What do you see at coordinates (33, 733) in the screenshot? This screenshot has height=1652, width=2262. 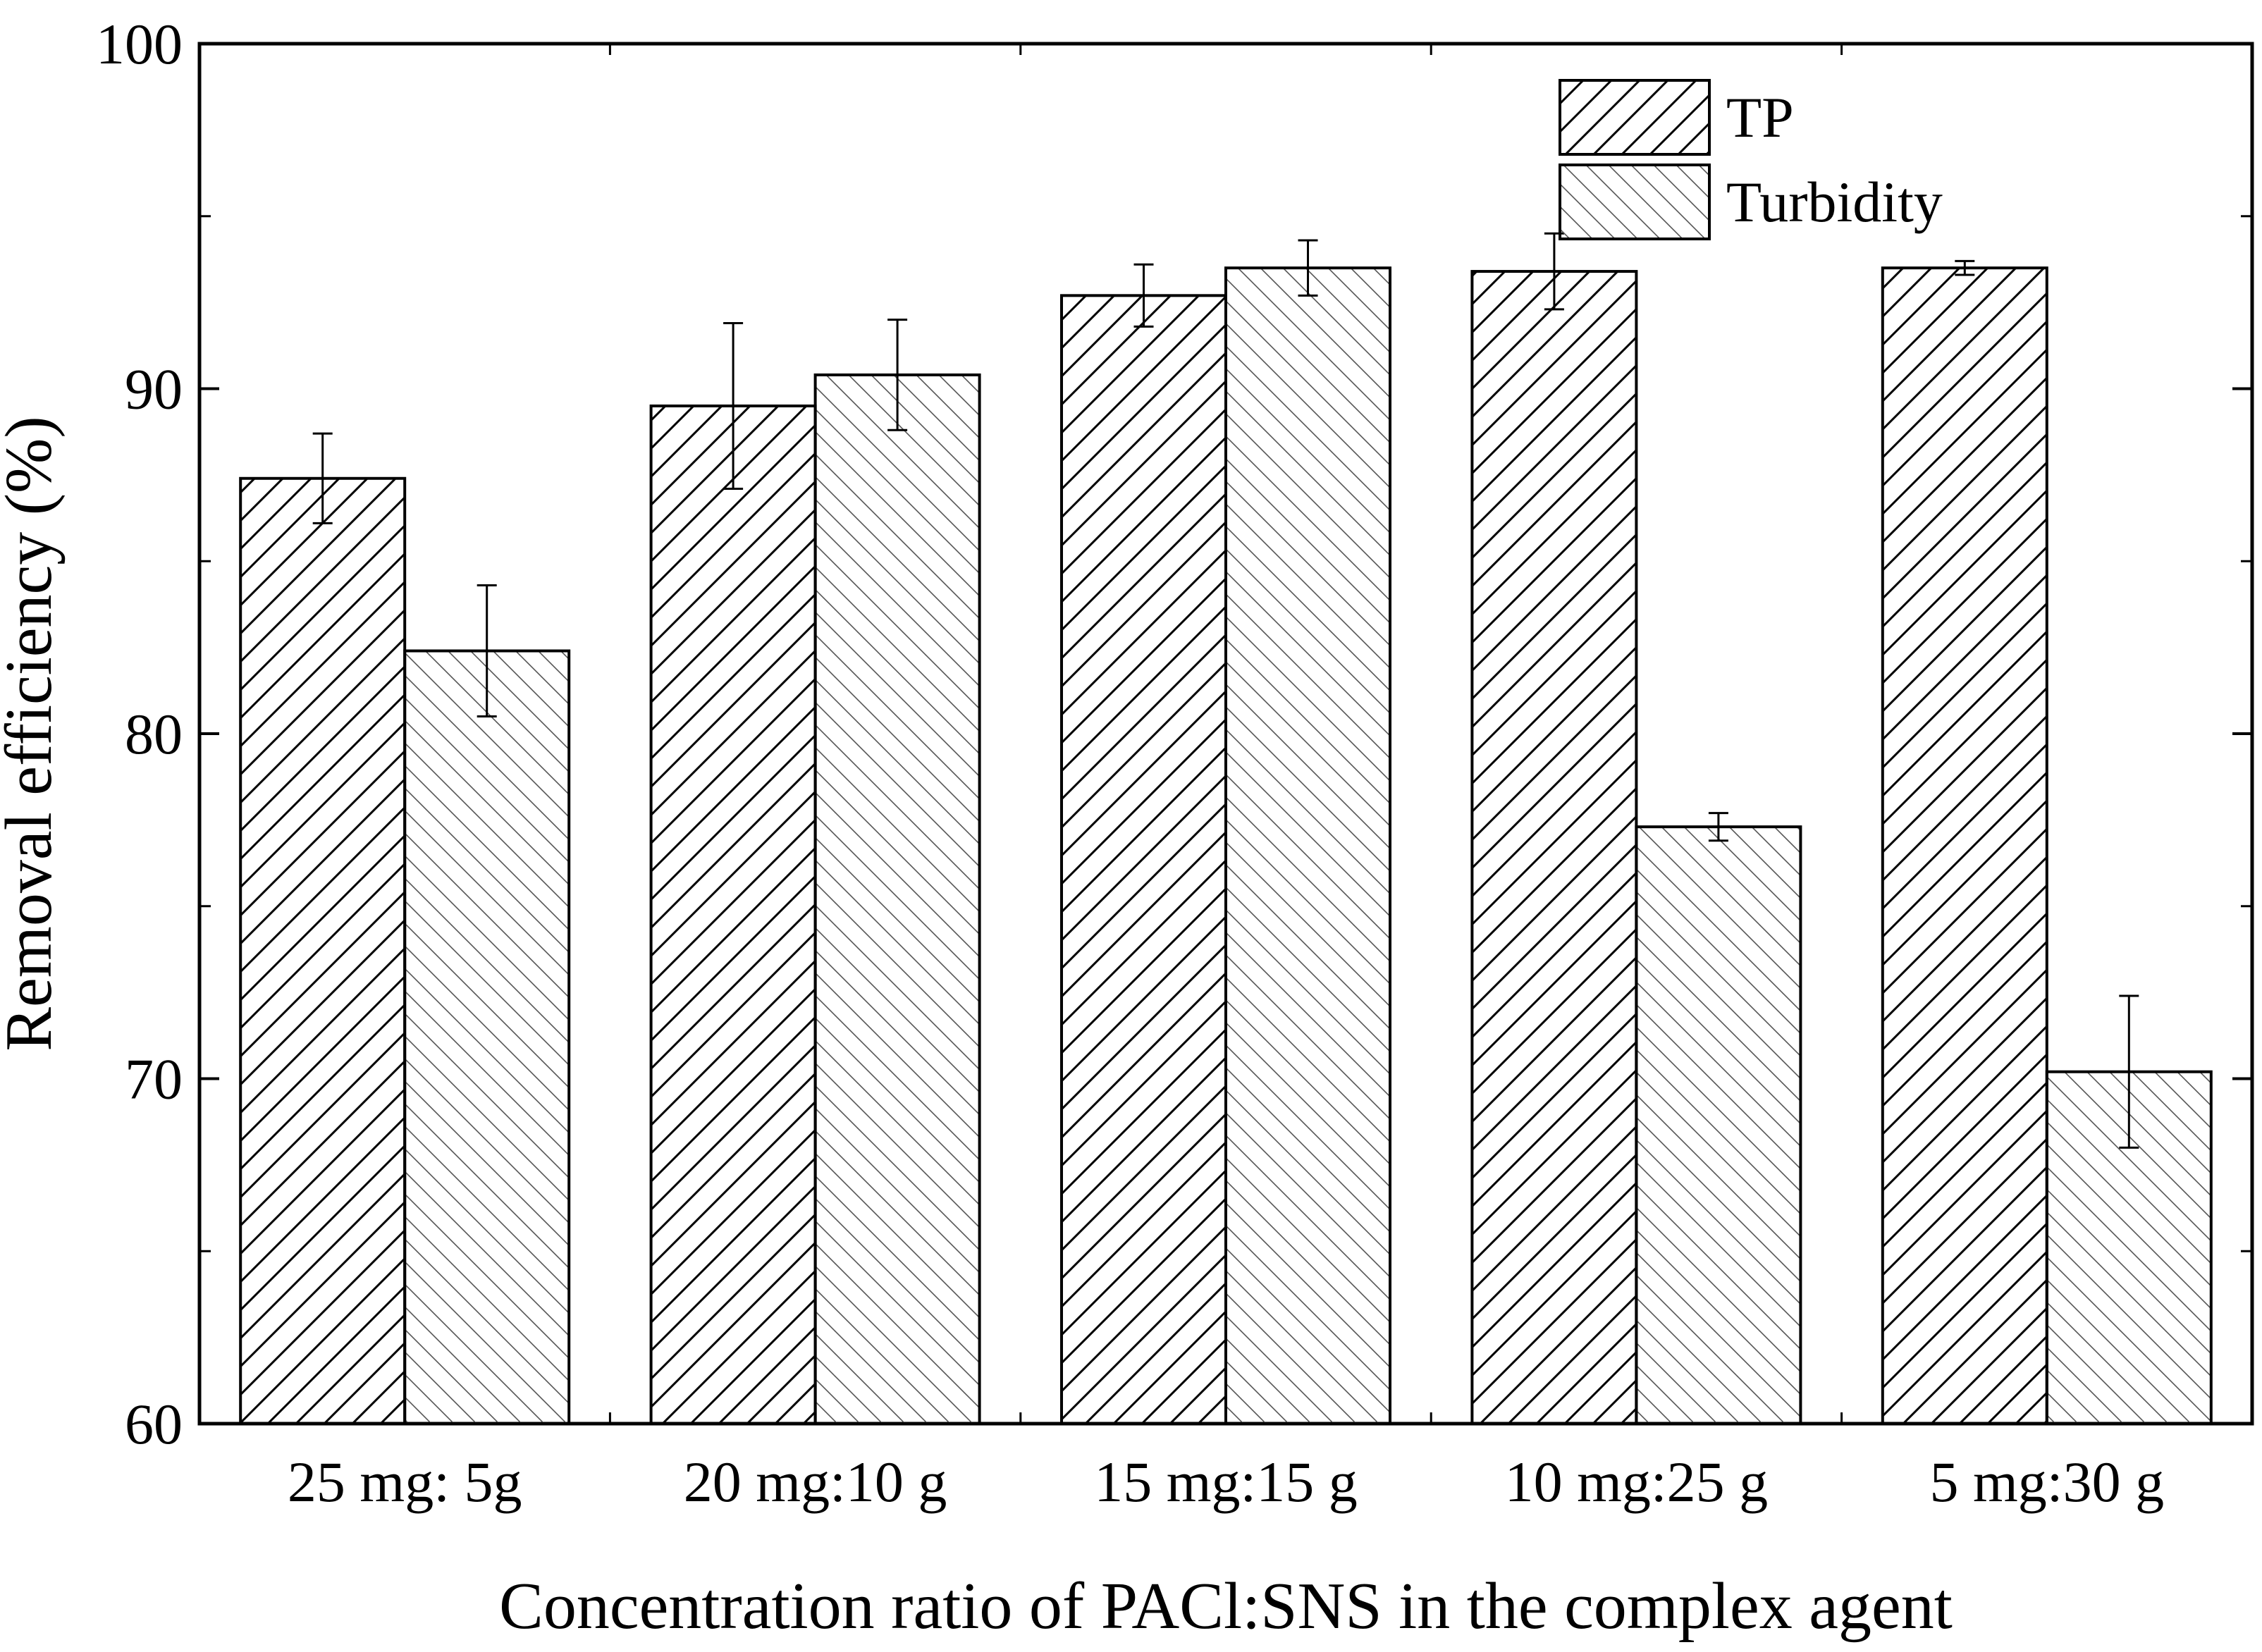 I see `y-axis-title: Removal efficiency (%)` at bounding box center [33, 733].